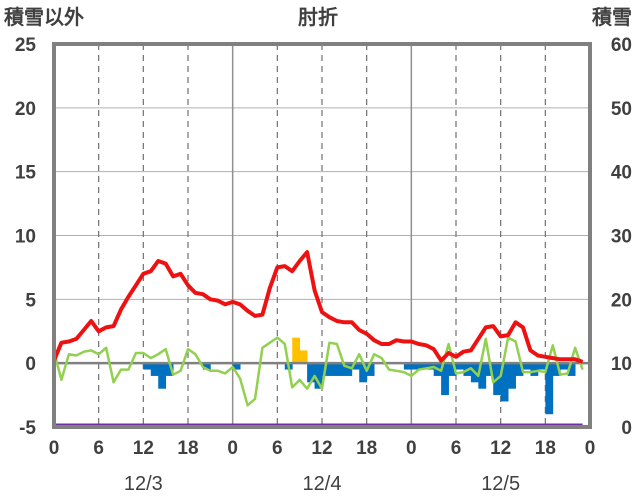 The width and height of the screenshot is (636, 501). Describe the element at coordinates (26, 45) in the screenshot. I see `left-tick-label: 25` at that location.